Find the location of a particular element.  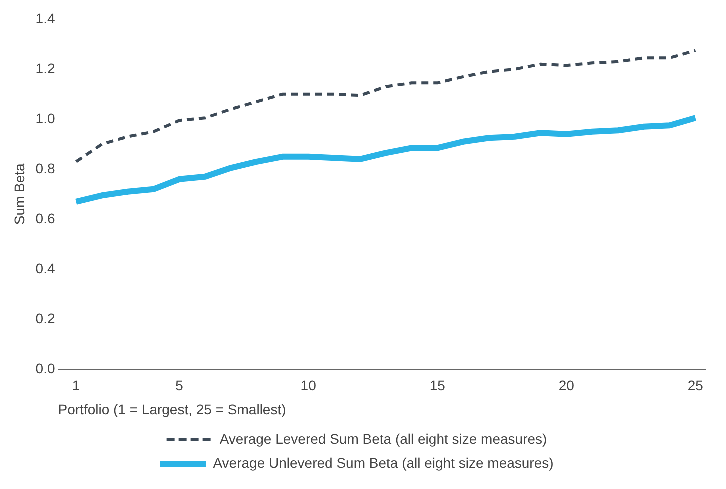

x-tick-label: 15 is located at coordinates (438, 386).